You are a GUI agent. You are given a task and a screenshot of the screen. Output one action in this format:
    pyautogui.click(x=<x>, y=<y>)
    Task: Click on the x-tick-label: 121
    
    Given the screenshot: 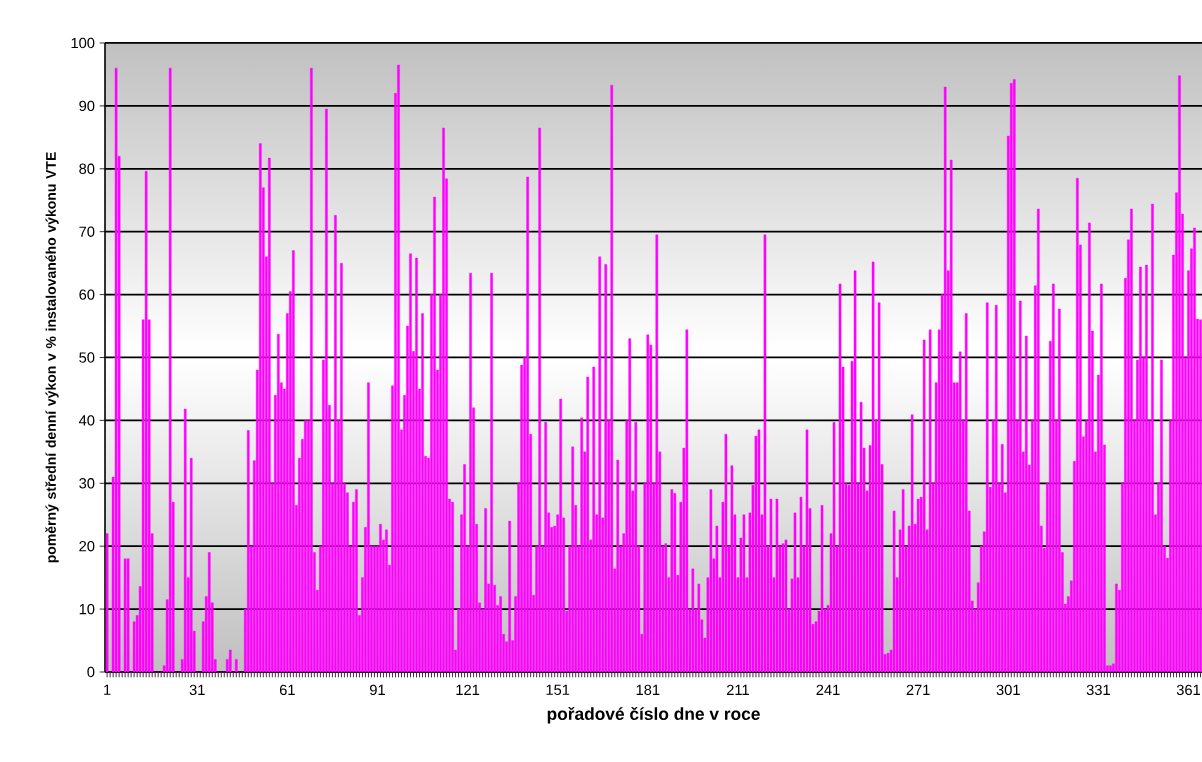 What is the action you would take?
    pyautogui.click(x=468, y=689)
    